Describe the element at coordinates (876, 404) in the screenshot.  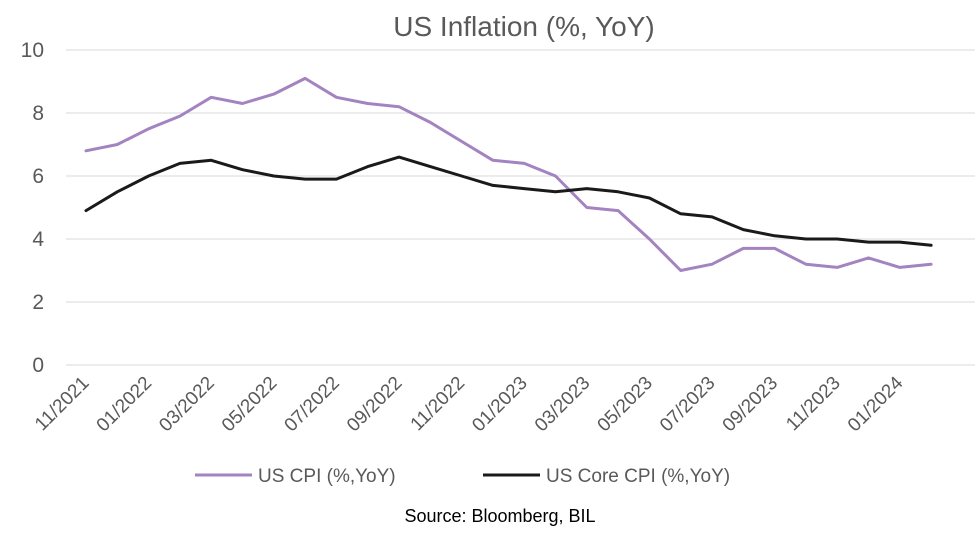
I see `x-tick-label: 01/2024` at that location.